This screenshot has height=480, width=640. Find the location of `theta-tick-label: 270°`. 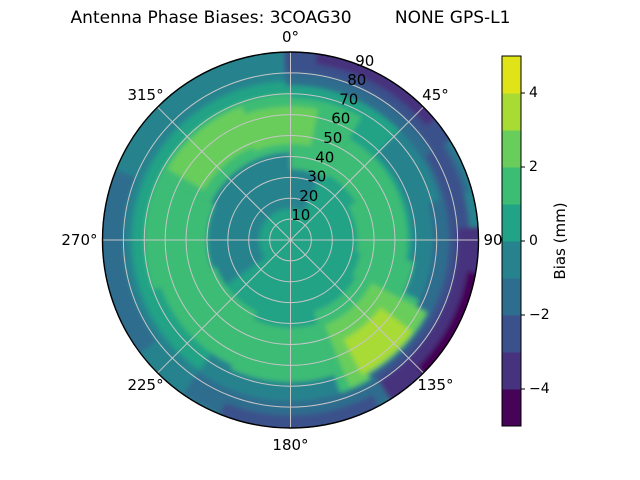

theta-tick-label: 270° is located at coordinates (79, 240).